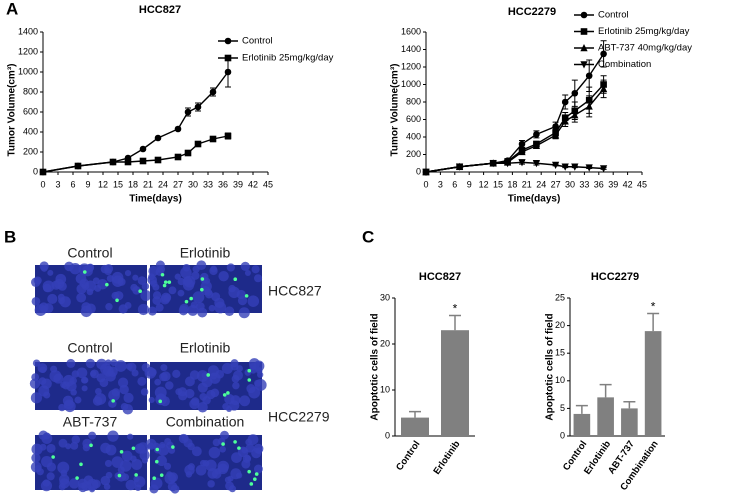  What do you see at coordinates (10, 236) in the screenshot?
I see `panel-label: B` at bounding box center [10, 236].